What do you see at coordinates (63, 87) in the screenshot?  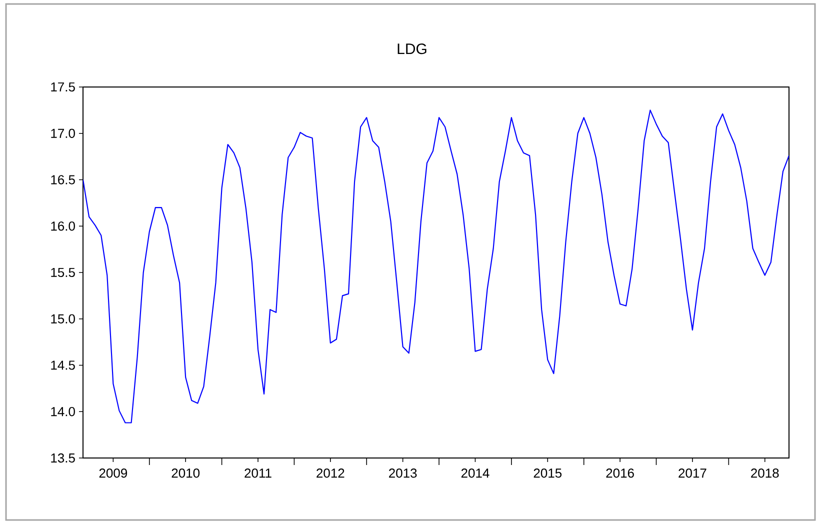 I see `y-tick-label: 17.5` at bounding box center [63, 87].